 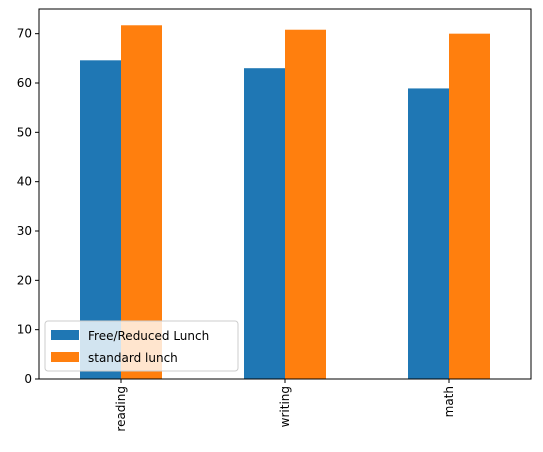 What do you see at coordinates (133, 358) in the screenshot?
I see `legend-label: standard lunch` at bounding box center [133, 358].